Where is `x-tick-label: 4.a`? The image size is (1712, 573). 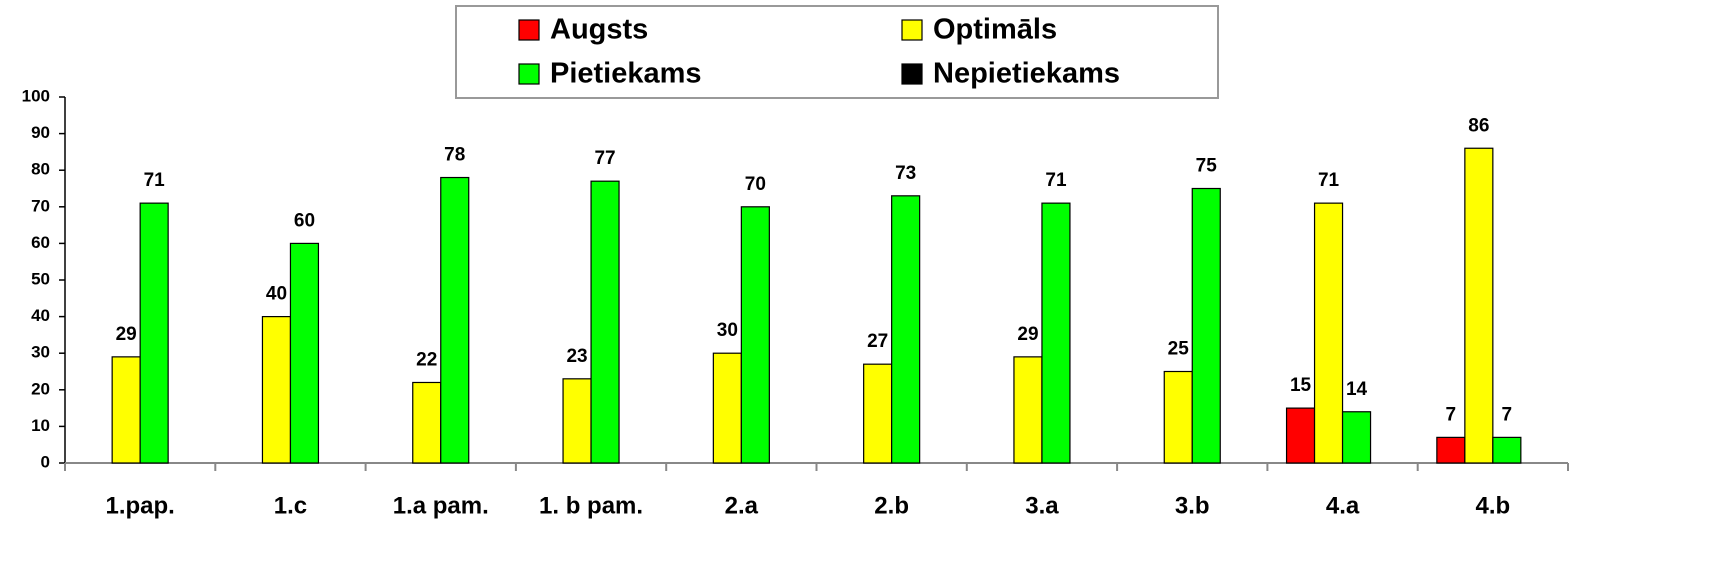
x-tick-label: 4.a is located at coordinates (1343, 505).